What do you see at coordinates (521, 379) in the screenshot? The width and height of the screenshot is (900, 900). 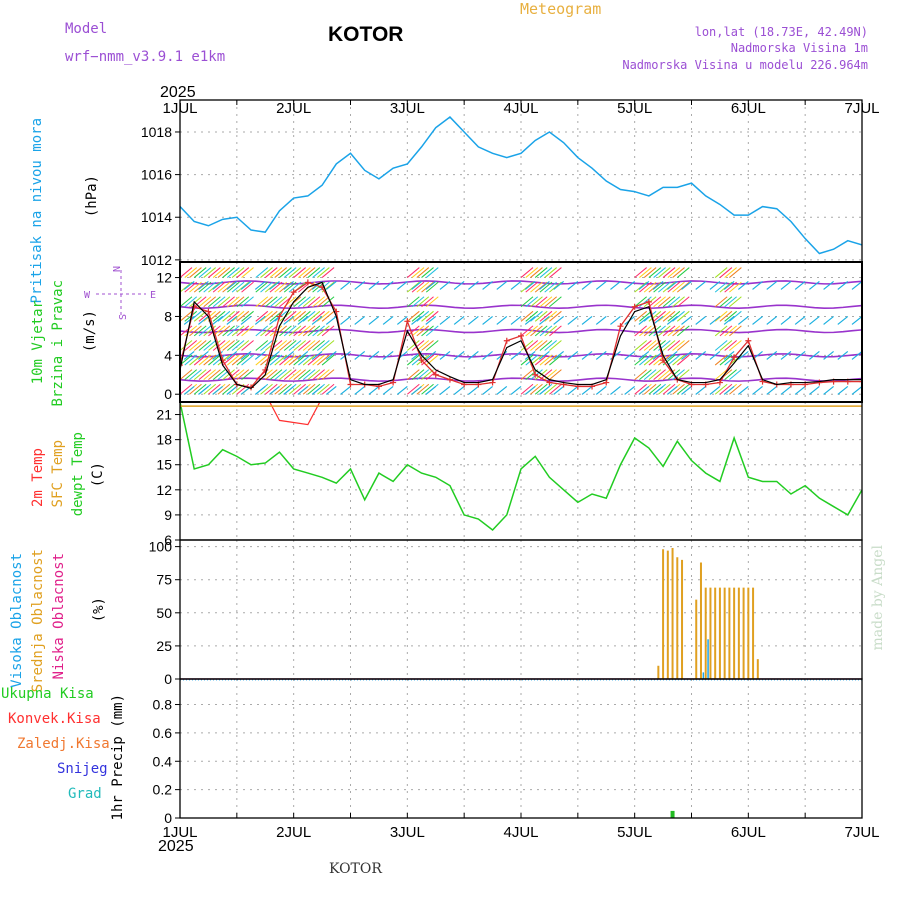 I see `isotach-line` at bounding box center [521, 379].